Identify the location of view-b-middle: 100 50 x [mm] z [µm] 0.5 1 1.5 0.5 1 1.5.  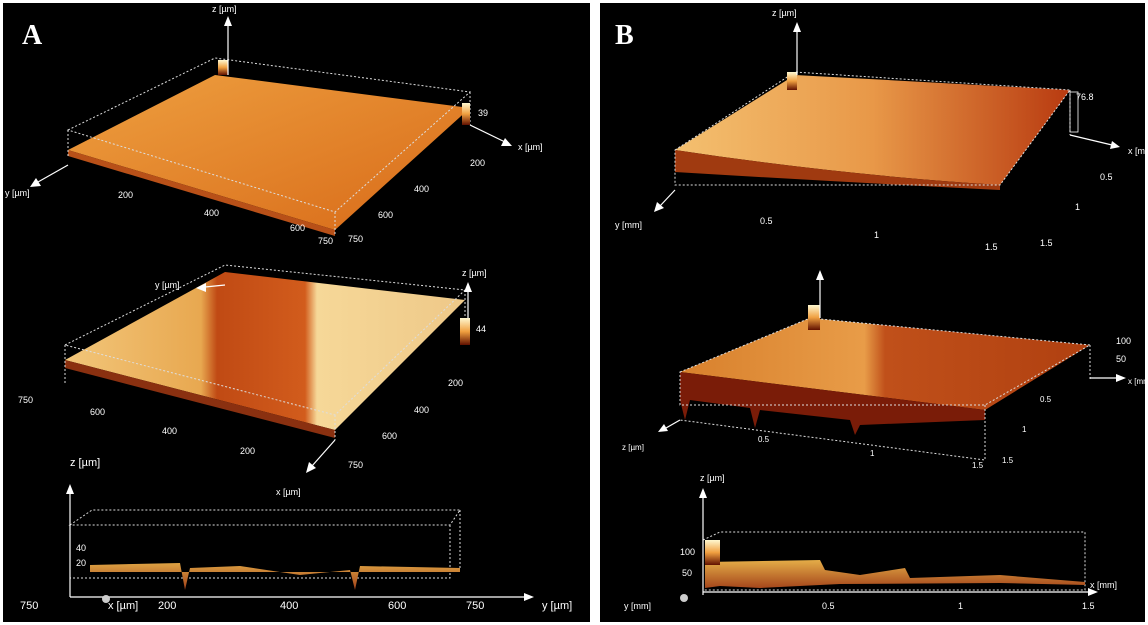
(885, 370).